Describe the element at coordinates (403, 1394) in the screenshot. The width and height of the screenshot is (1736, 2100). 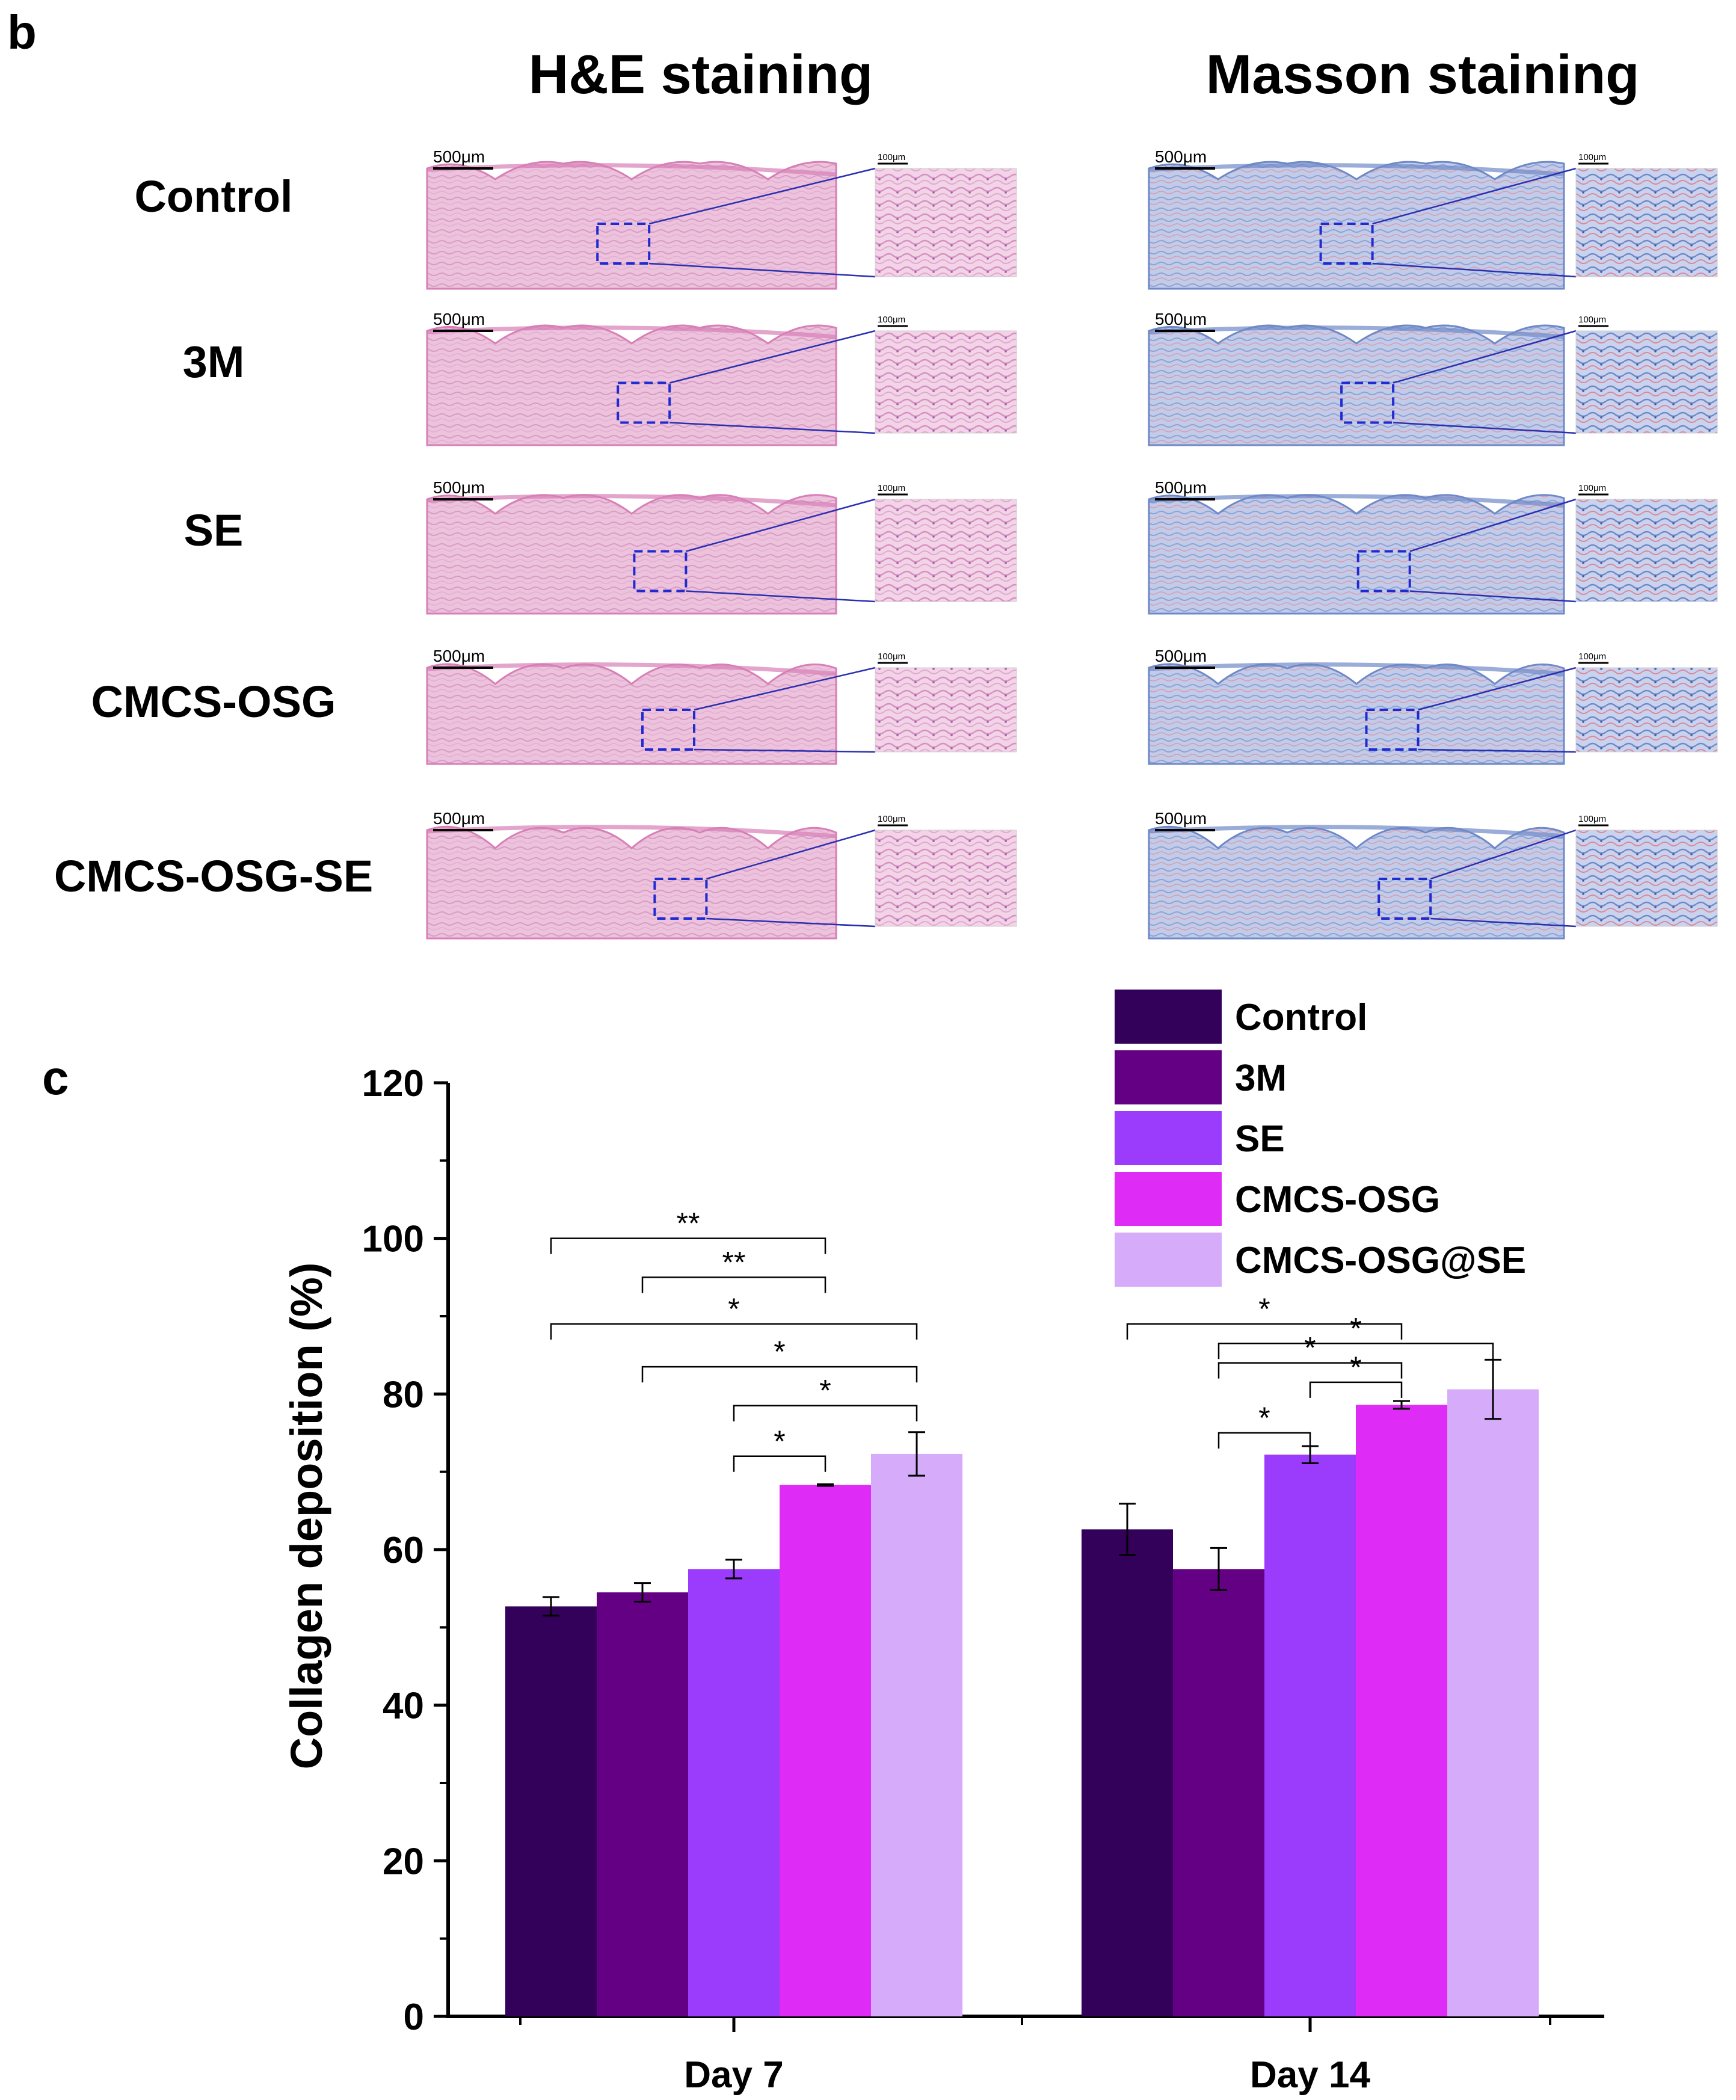
I see `y-tick-label-80: 80` at that location.